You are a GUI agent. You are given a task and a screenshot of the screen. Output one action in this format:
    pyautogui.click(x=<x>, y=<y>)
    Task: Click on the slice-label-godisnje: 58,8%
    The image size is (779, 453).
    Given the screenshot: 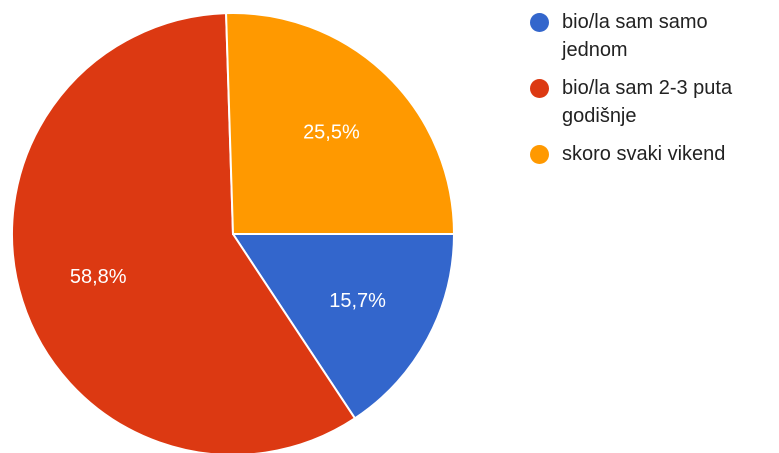 What is the action you would take?
    pyautogui.click(x=98, y=277)
    